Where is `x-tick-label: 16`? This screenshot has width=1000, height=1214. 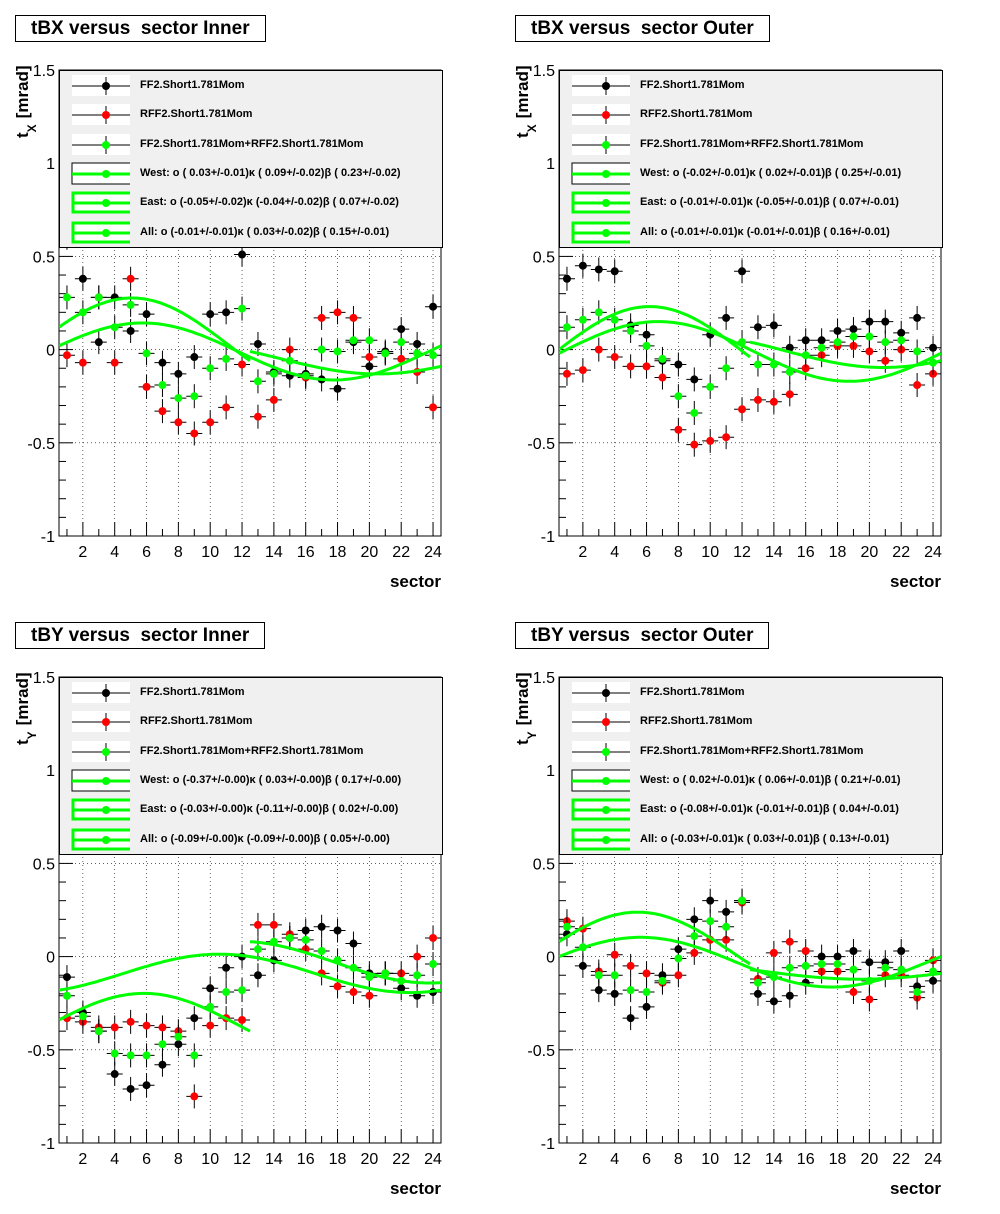 x-tick-label: 16 is located at coordinates (806, 1159).